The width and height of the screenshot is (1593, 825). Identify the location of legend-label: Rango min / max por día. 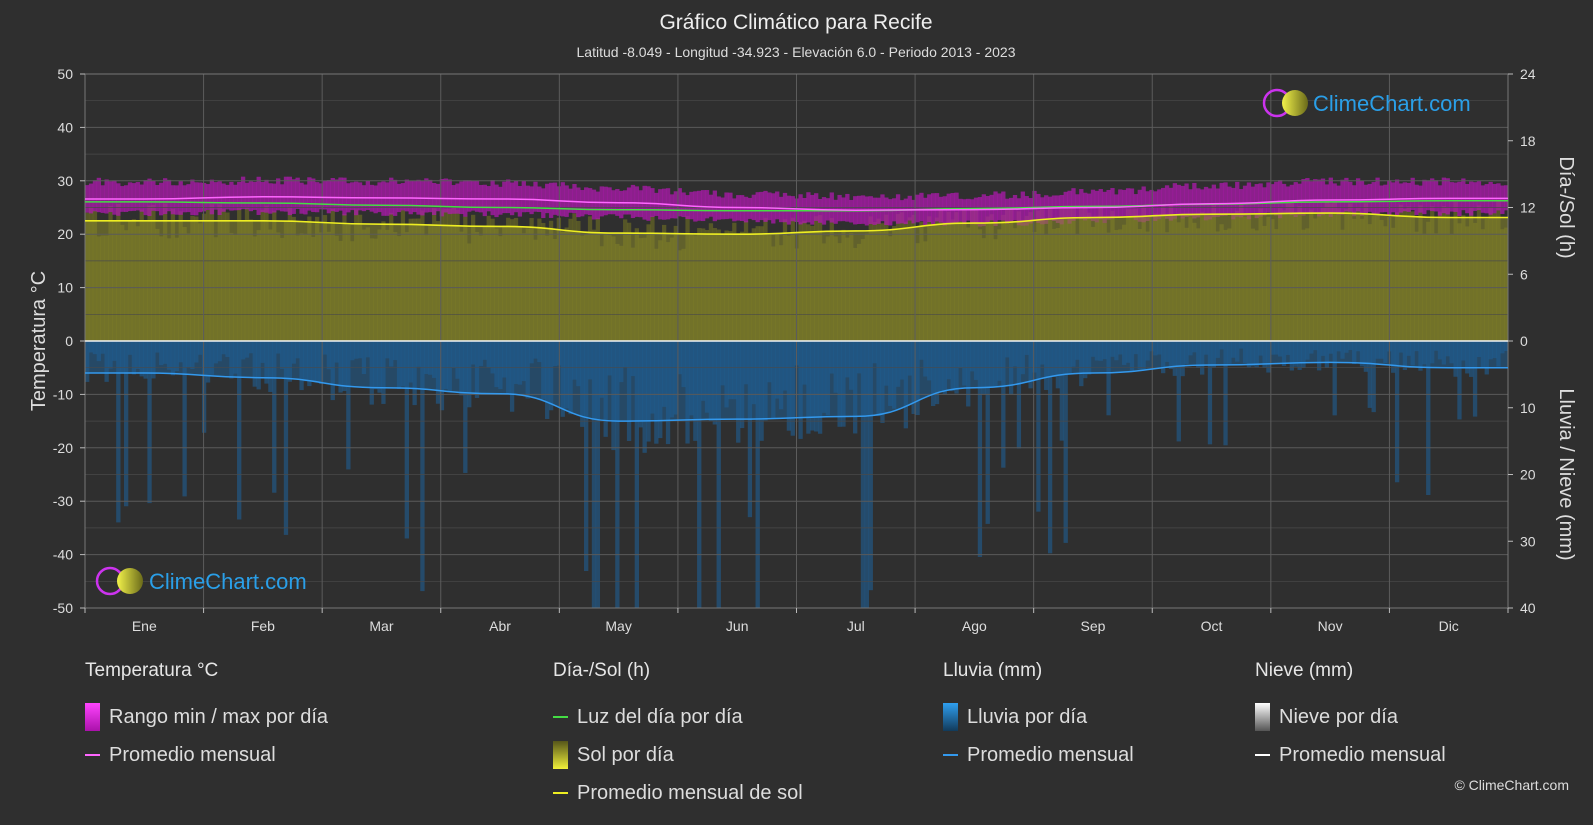
(218, 716).